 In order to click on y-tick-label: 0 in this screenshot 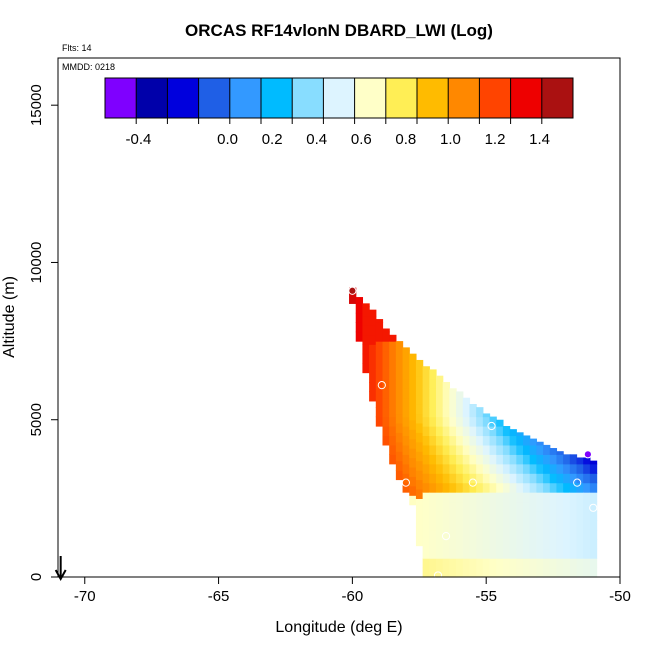, I will do `click(36, 577)`.